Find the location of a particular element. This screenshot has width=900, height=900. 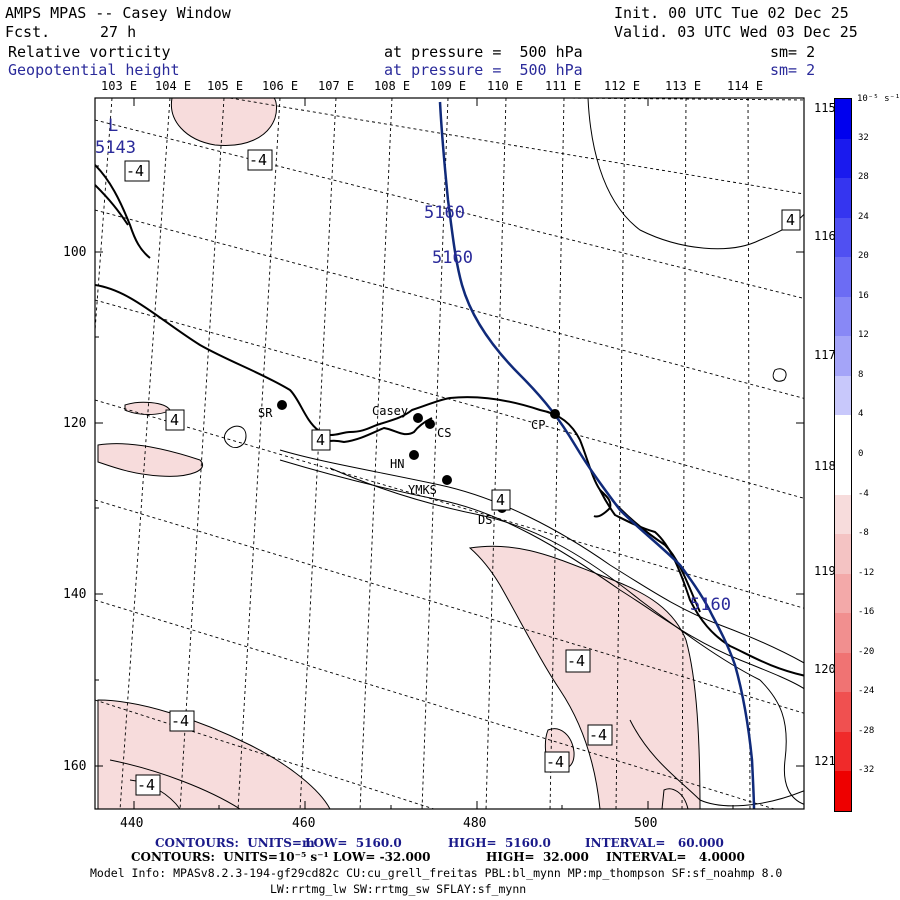

field2-name: Geopotential height is located at coordinates (94, 70).